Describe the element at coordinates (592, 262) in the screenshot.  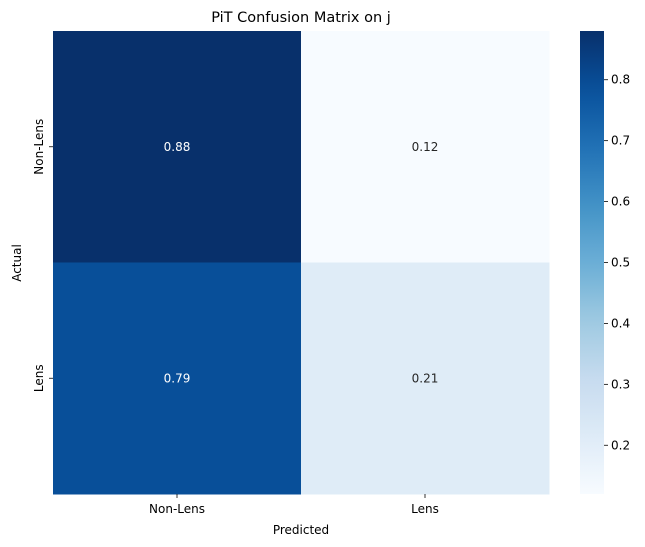
I see `colorbar-gradient` at that location.